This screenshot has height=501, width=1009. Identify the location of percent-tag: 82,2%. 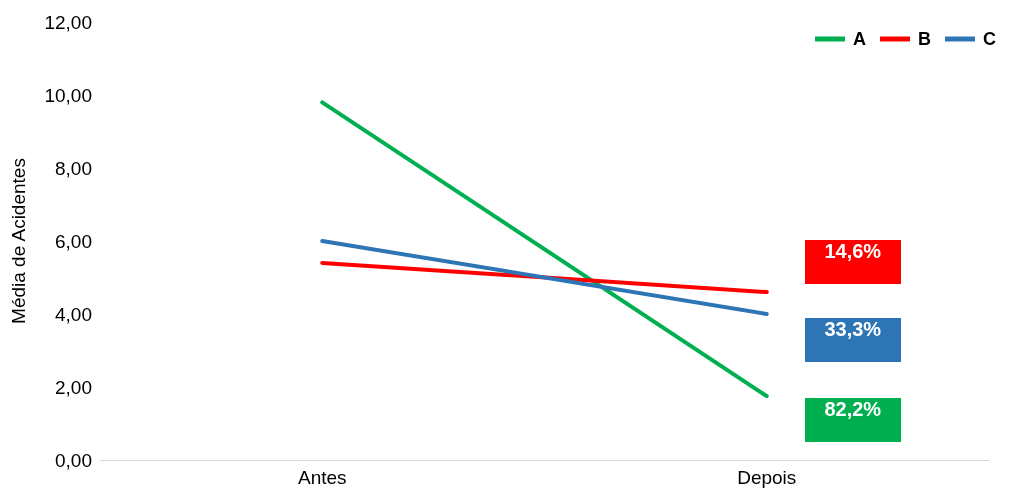
(852, 420).